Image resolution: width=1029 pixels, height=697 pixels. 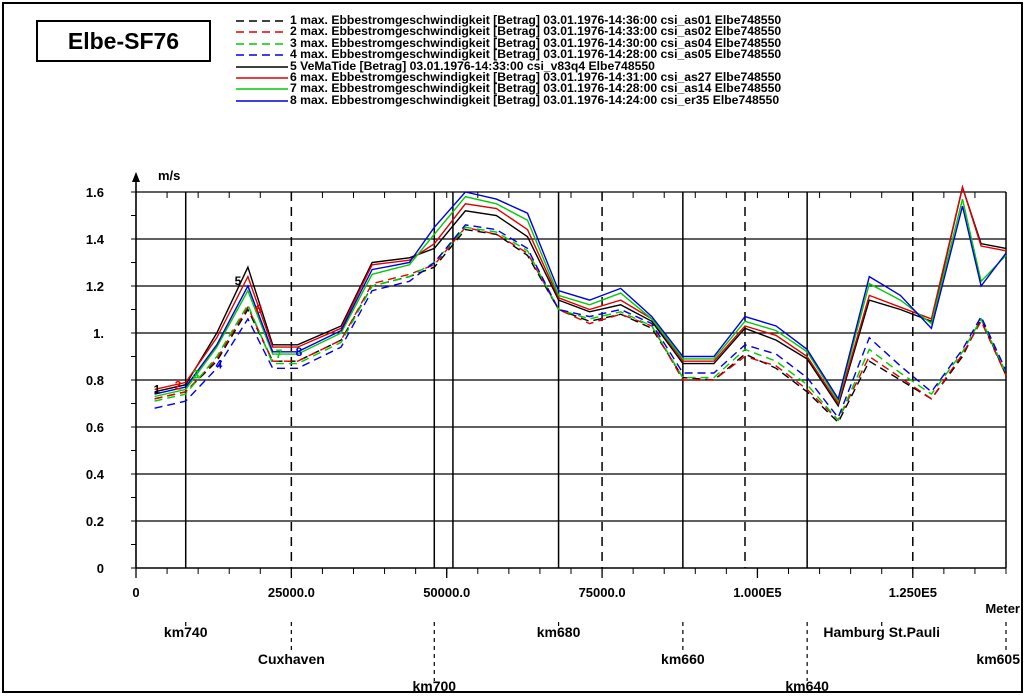 I want to click on km-marker-label-2: km700, so click(x=434, y=686).